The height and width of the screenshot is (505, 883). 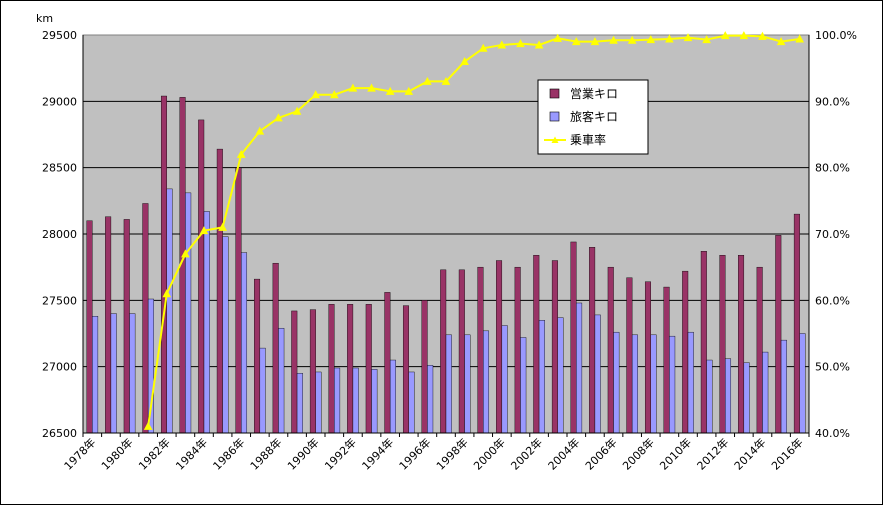 I want to click on x-tick-label: 2008年, so click(x=637, y=453).